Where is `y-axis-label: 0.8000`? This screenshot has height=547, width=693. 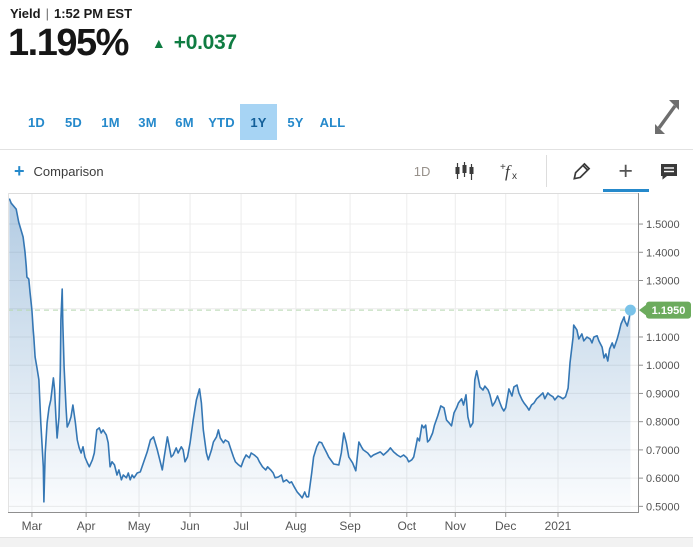 y-axis-label: 0.8000 is located at coordinates (663, 423).